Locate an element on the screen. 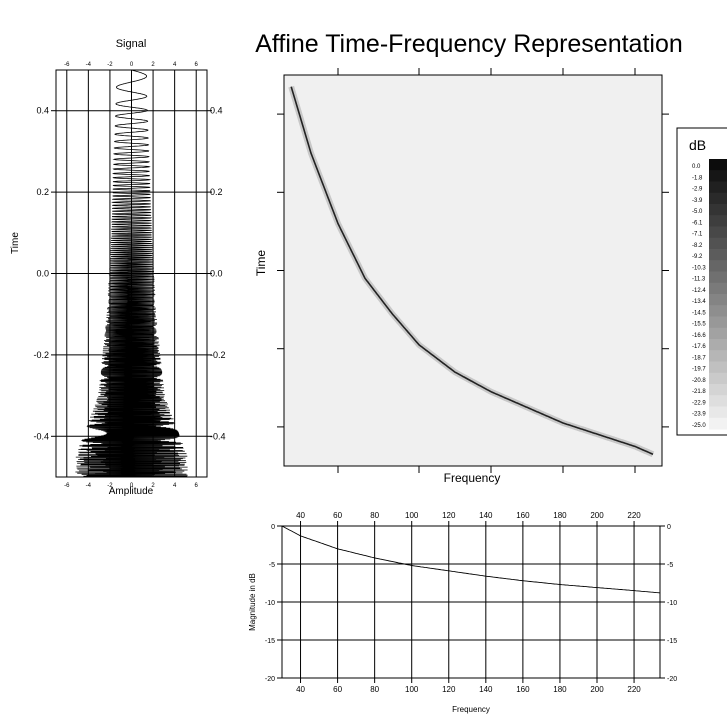 Image resolution: width=727 pixels, height=721 pixels. signal-tick-label-bottom: 6 is located at coordinates (197, 486).